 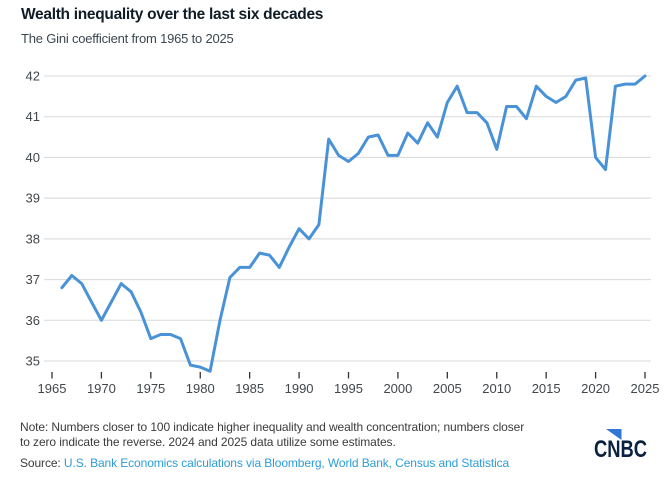 I want to click on y-tick-label: 37, so click(x=33, y=279).